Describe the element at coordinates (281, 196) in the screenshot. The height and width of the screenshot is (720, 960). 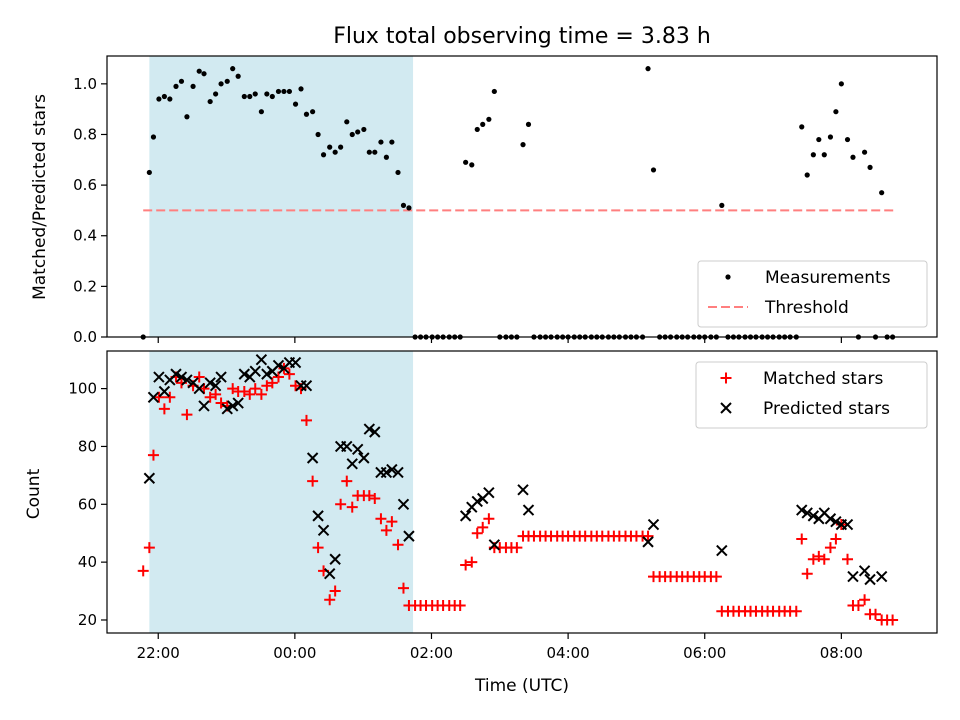
I see `top-observing-window` at that location.